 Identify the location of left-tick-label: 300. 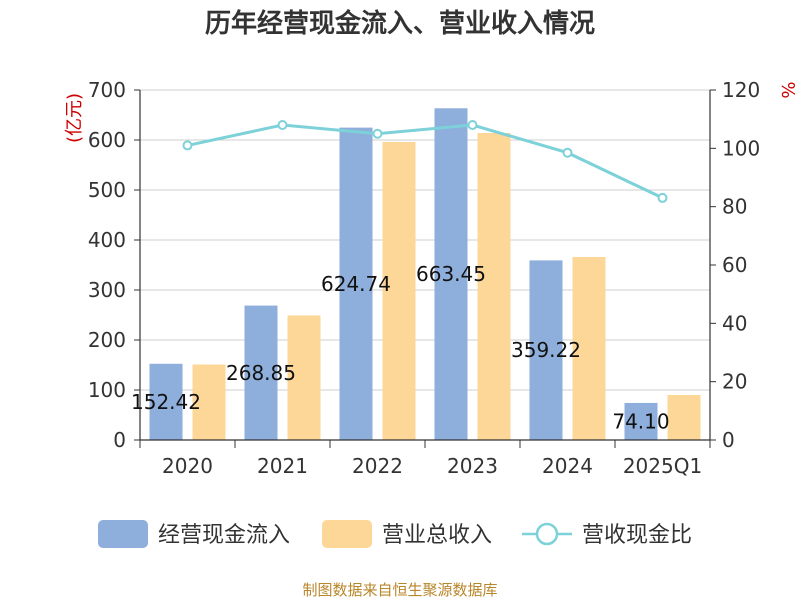
(107, 290).